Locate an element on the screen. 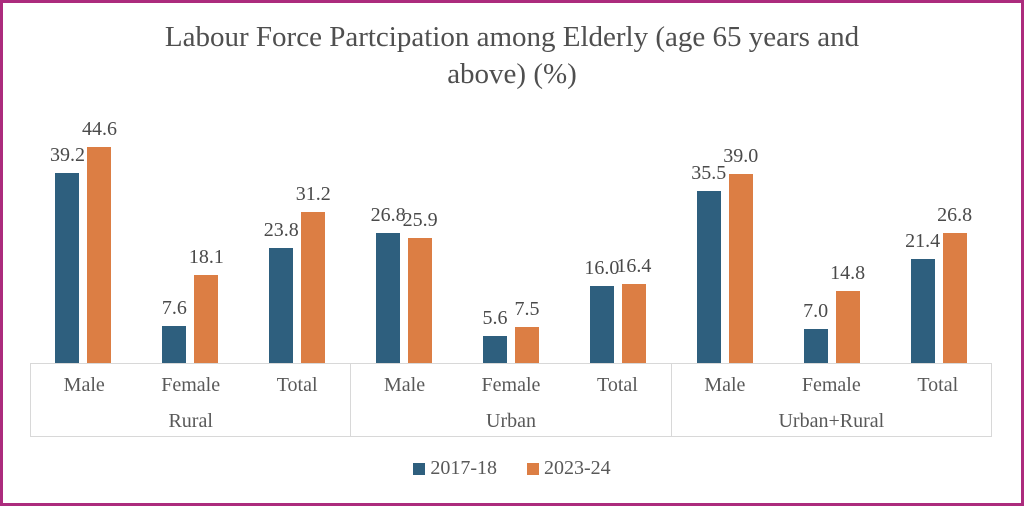 This screenshot has height=506, width=1024. category-label-urban-female: Female is located at coordinates (511, 384).